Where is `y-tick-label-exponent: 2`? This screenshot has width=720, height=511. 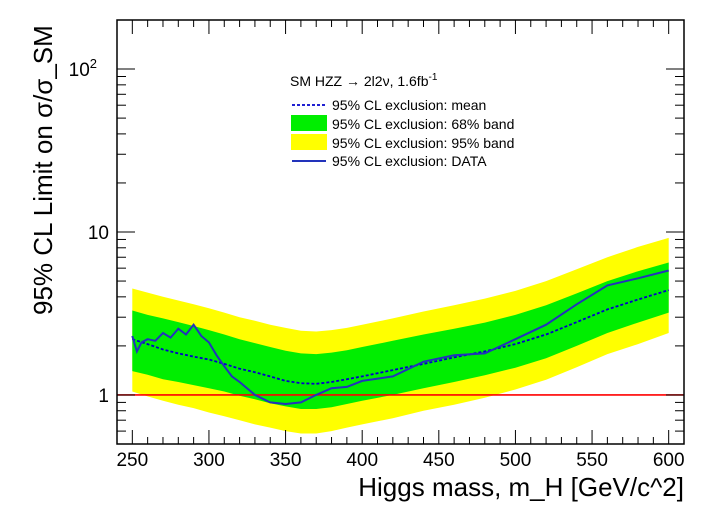
y-tick-label-exponent: 2 is located at coordinates (93, 63).